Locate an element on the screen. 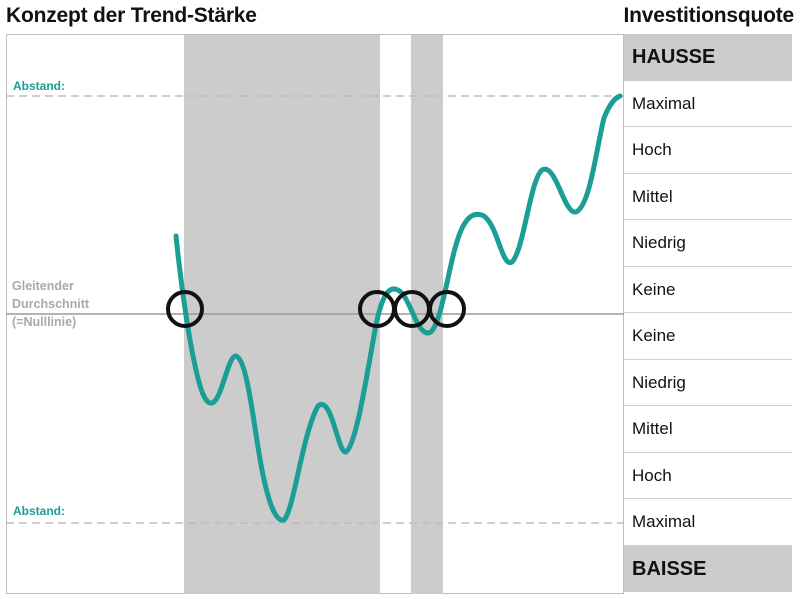  moving-average-label-line-2: Durchschnitt is located at coordinates (51, 304).